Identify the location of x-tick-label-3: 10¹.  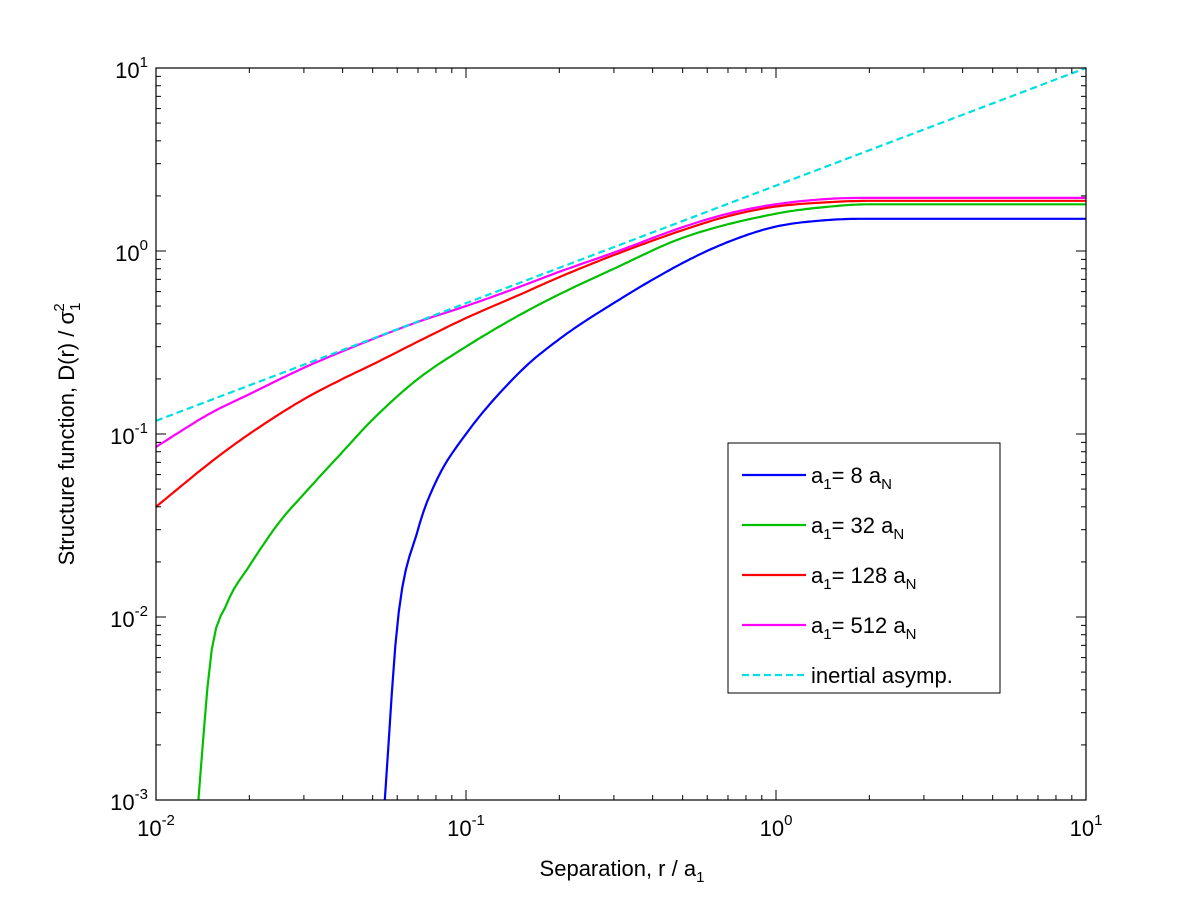
(1086, 826).